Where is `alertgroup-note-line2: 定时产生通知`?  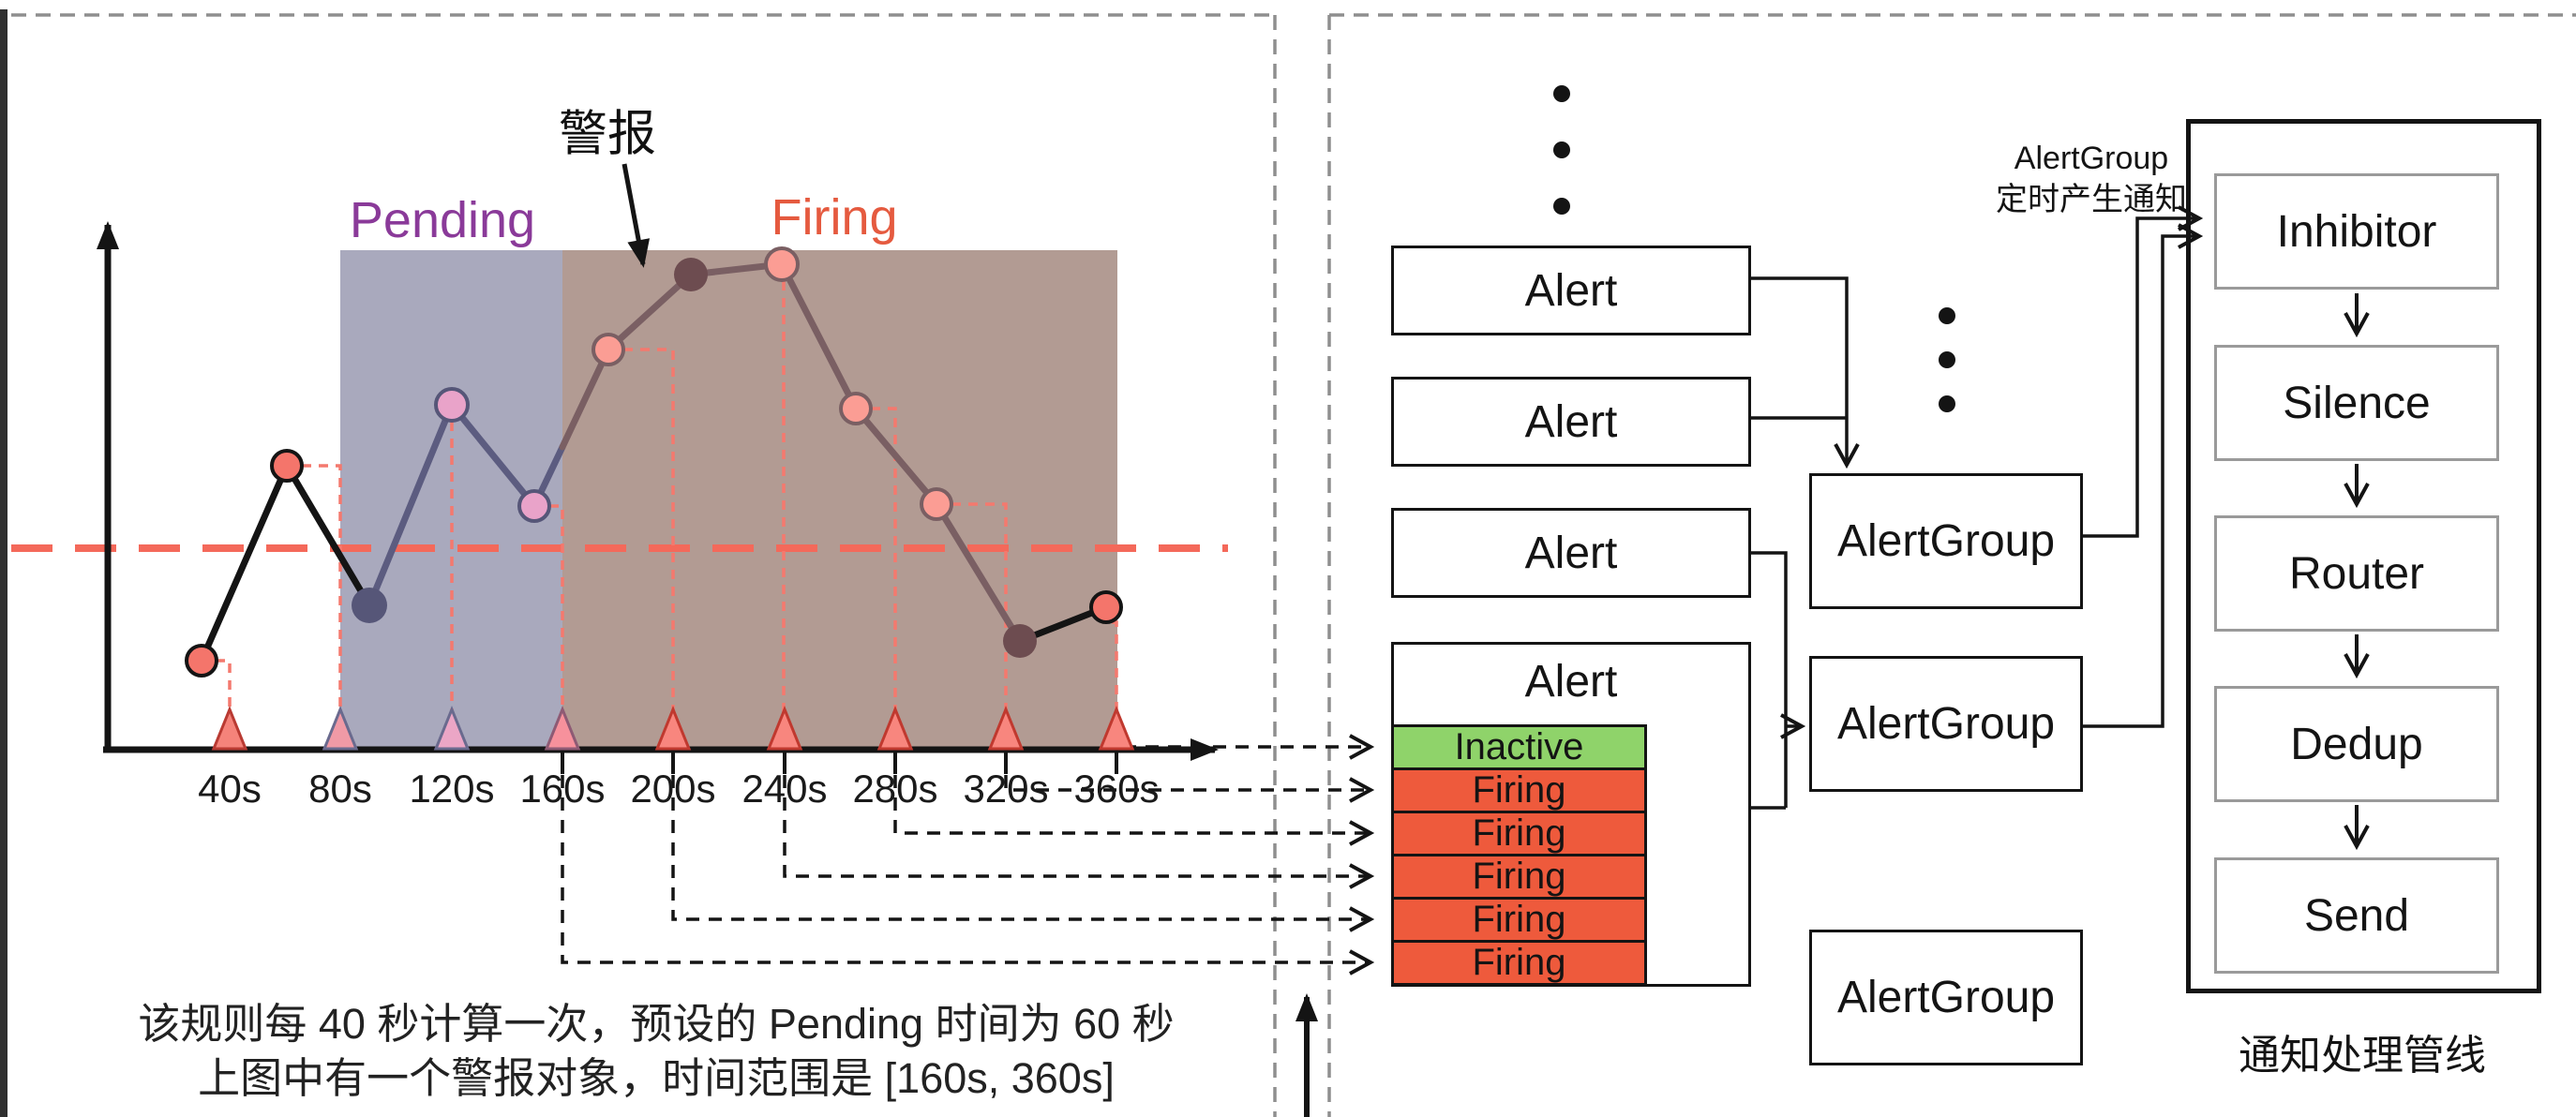 alertgroup-note-line2: 定时产生通知 is located at coordinates (2092, 199).